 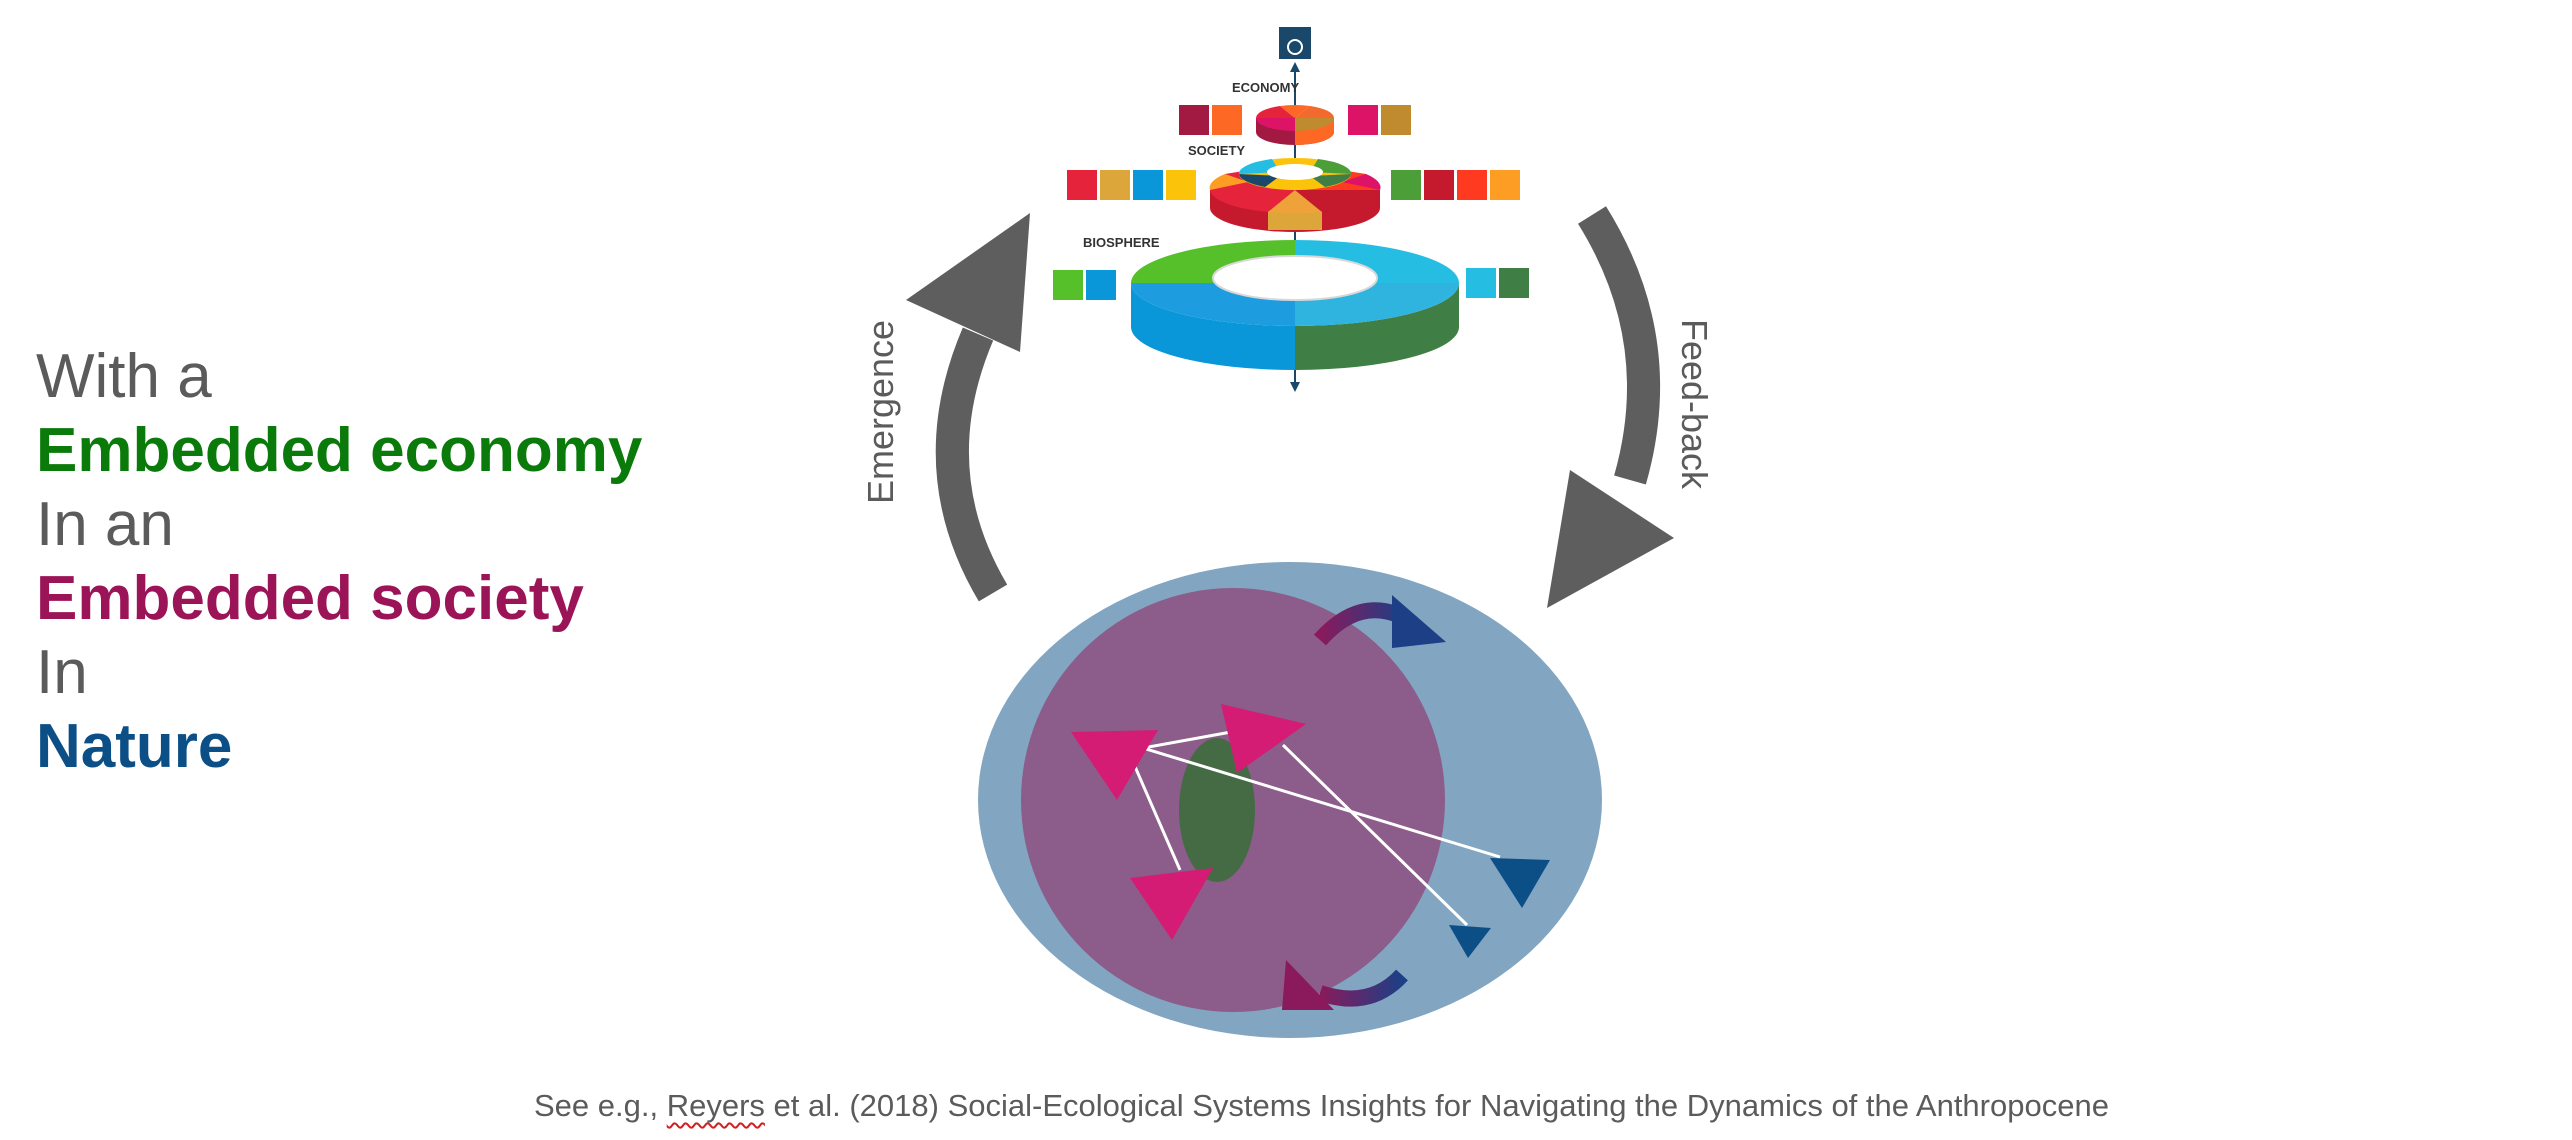 I want to click on sdg-goal-icons, so click(x=1291, y=202).